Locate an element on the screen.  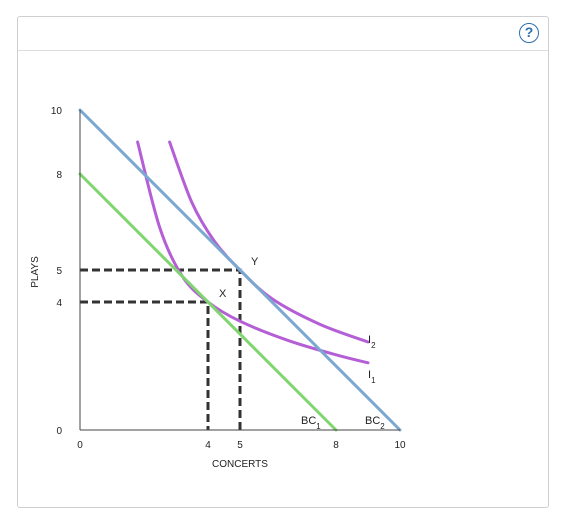
x-tick-label: 8 is located at coordinates (336, 445).